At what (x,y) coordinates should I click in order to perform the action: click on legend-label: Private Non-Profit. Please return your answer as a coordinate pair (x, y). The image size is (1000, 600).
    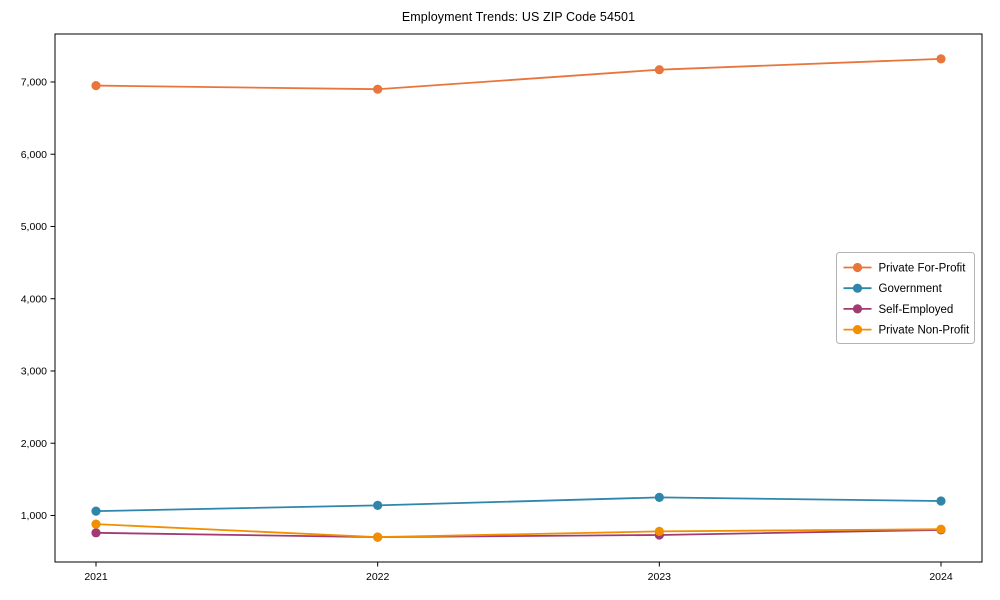
    Looking at the image, I should click on (925, 331).